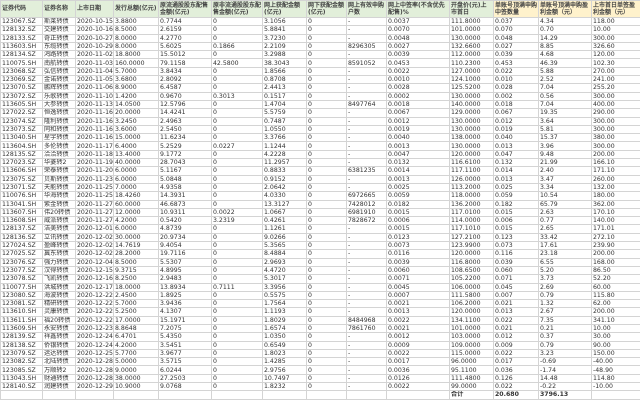  What do you see at coordinates (21, 337) in the screenshot?
I see `table-cell: 128139.SZ` at bounding box center [21, 337].